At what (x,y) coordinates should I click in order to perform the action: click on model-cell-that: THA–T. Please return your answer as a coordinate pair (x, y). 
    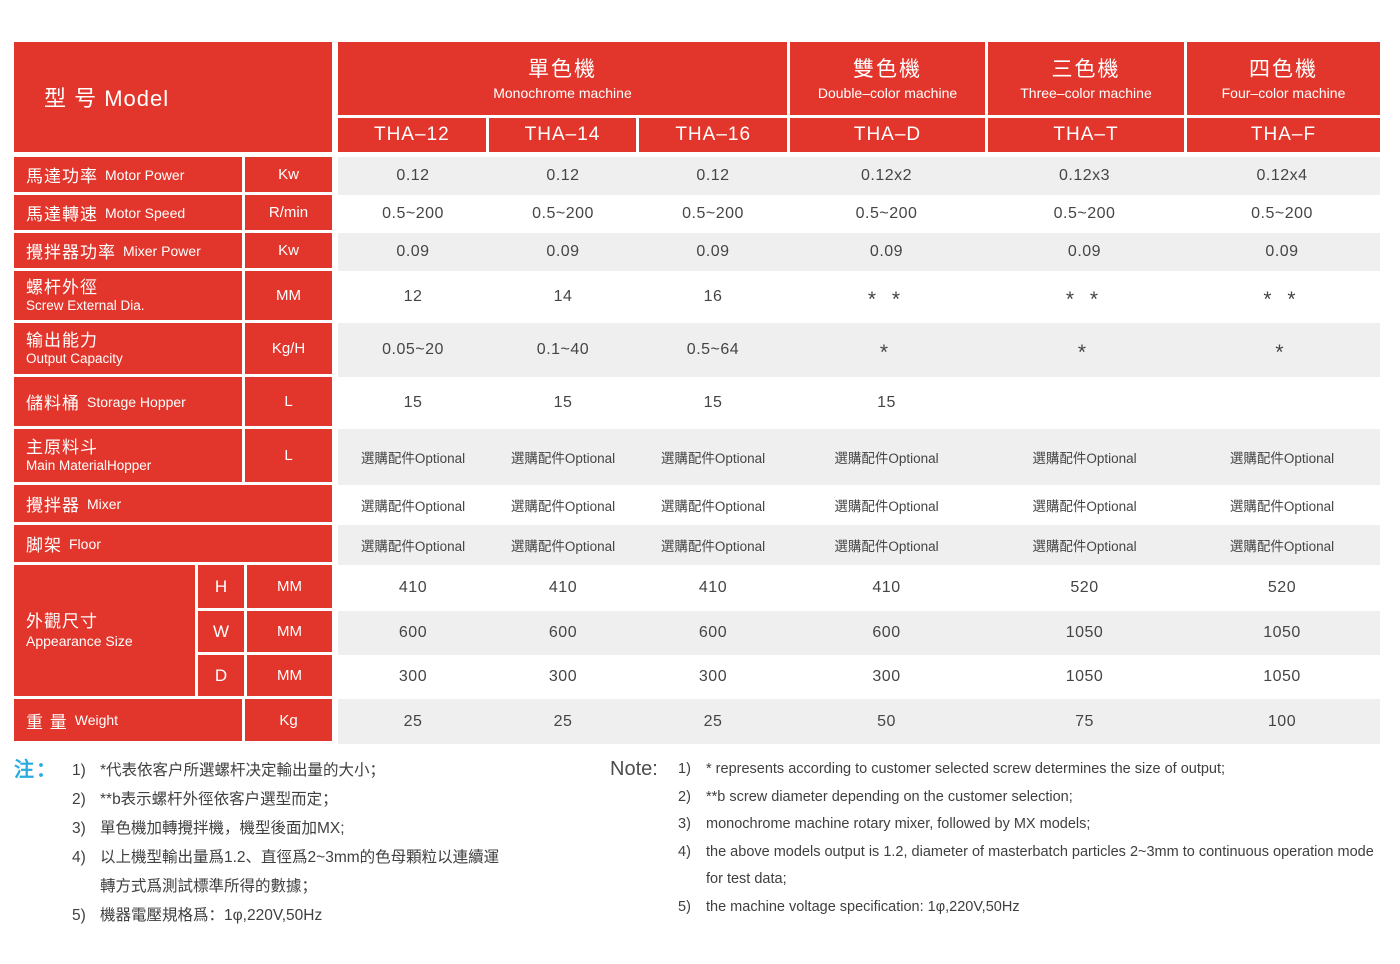
    Looking at the image, I should click on (1086, 135).